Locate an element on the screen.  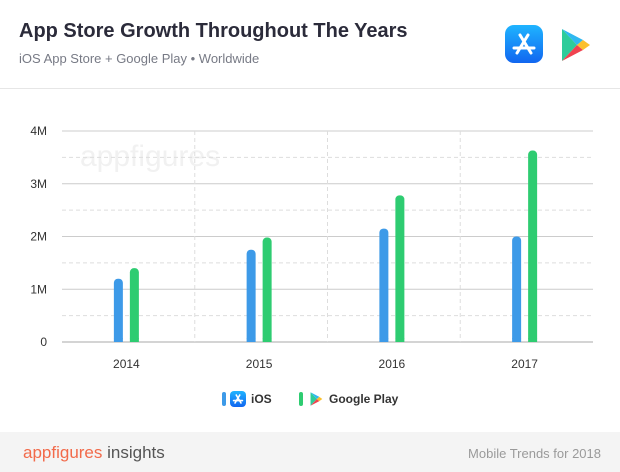
y-tick-label: 3M is located at coordinates (38, 184).